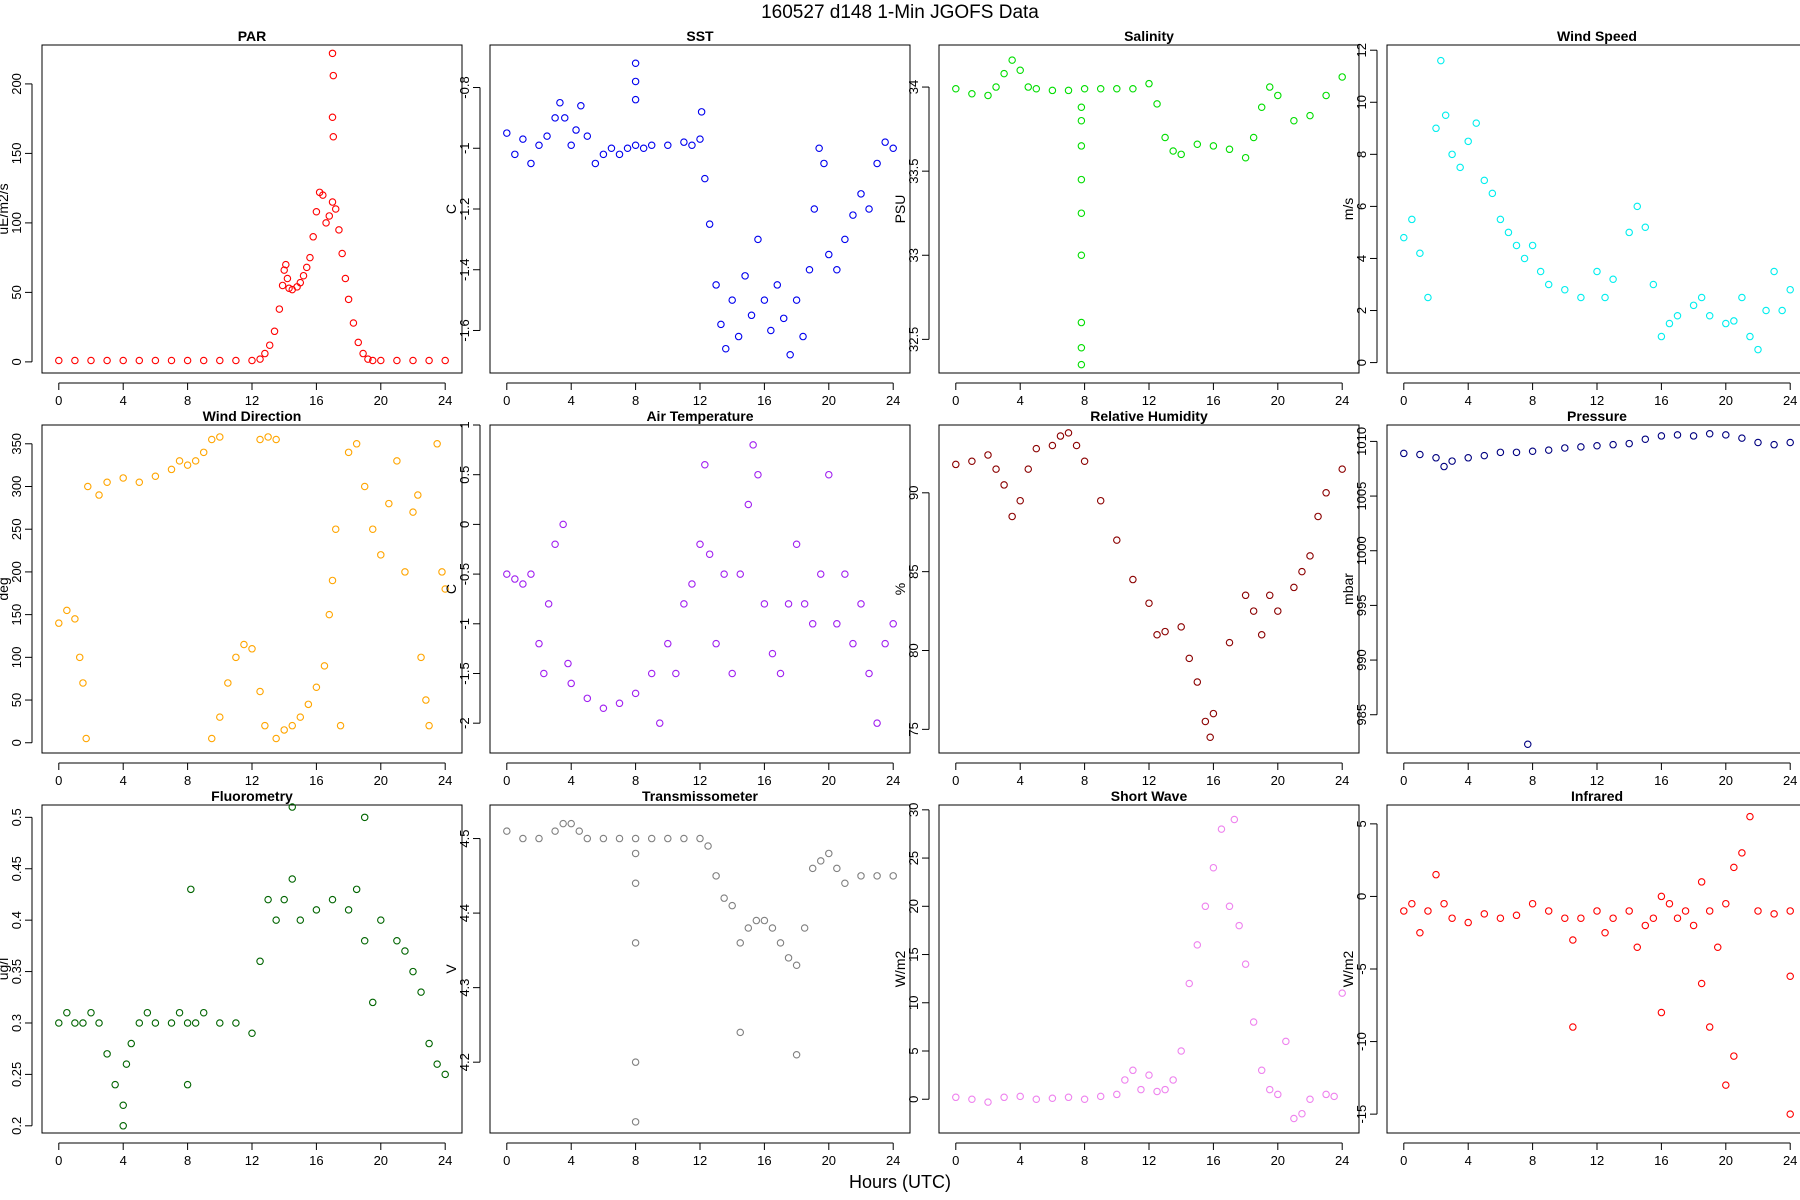  Describe the element at coordinates (451, 589) in the screenshot. I see `y-axis-label: C` at that location.